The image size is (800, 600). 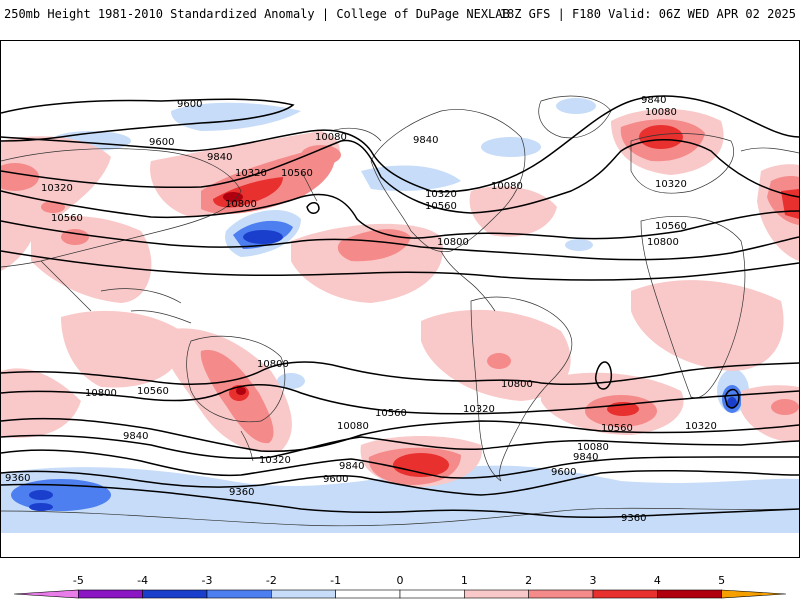 What do you see at coordinates (122, 349) in the screenshot?
I see `pos1-indonesia` at bounding box center [122, 349].